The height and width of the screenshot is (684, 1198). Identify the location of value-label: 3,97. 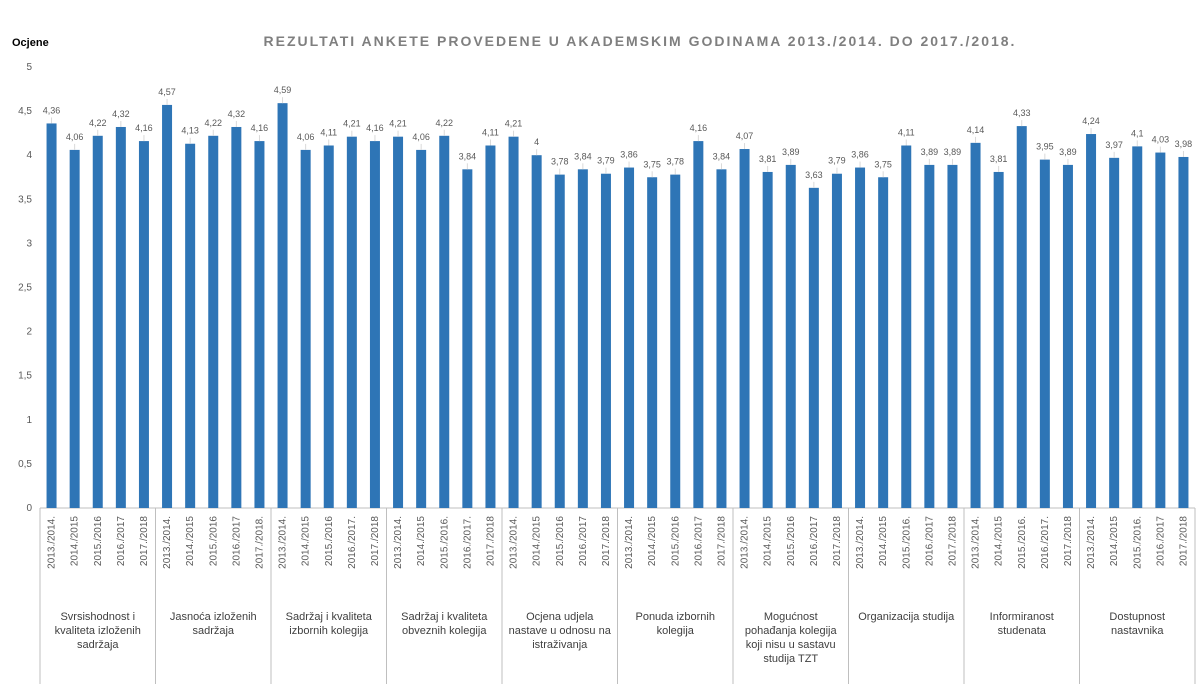
(1114, 145).